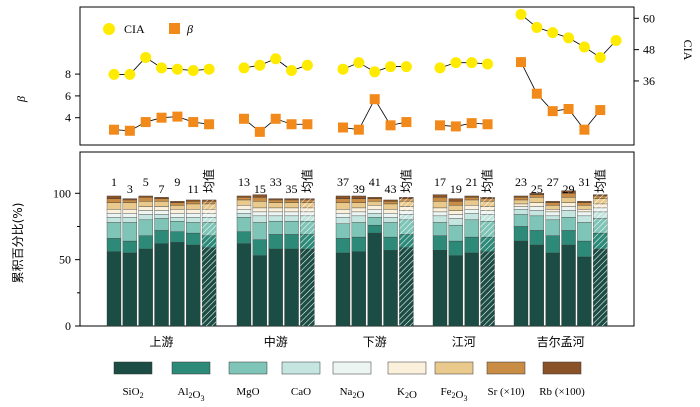 This screenshot has height=407, width=700. What do you see at coordinates (68, 118) in the screenshot?
I see `beta-tick-label: 4` at bounding box center [68, 118].